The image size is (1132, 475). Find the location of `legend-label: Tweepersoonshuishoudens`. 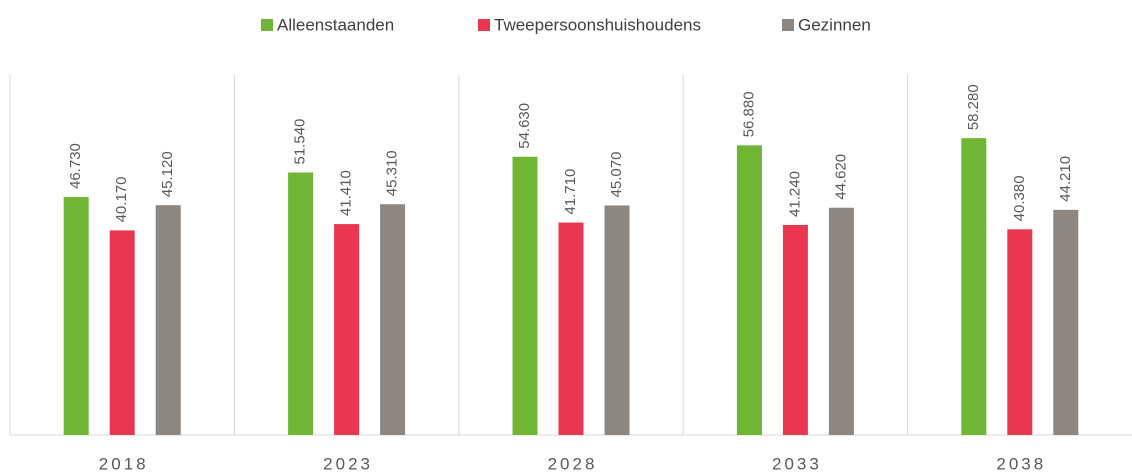

legend-label: Tweepersoonshuishoudens is located at coordinates (597, 24).